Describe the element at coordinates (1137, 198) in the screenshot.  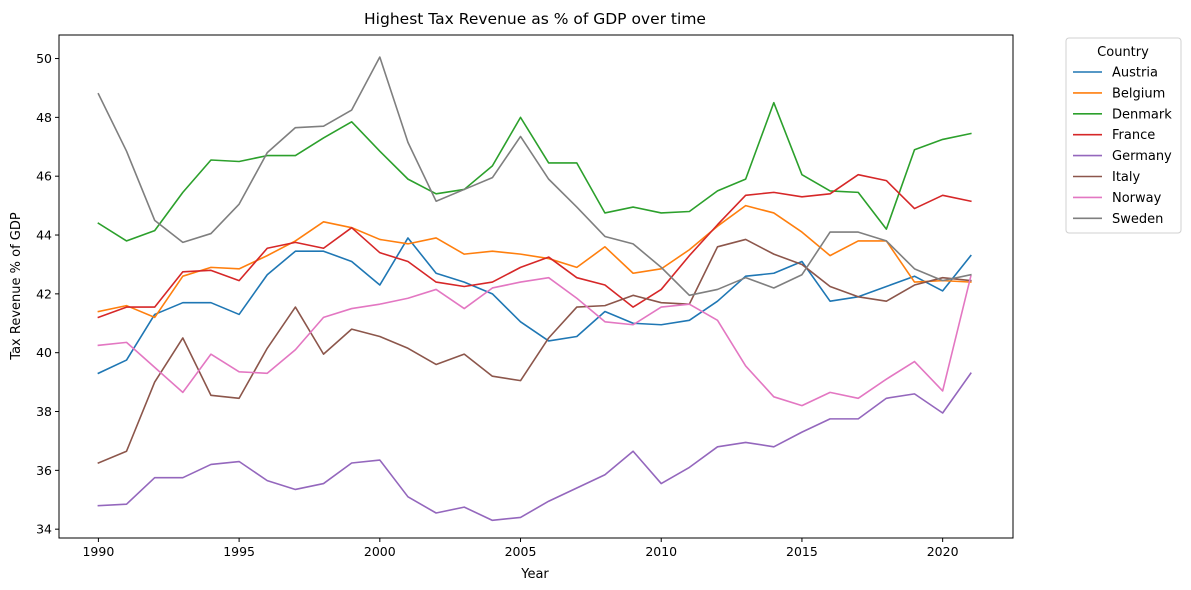
I see `legend-label-norway: Norway` at that location.